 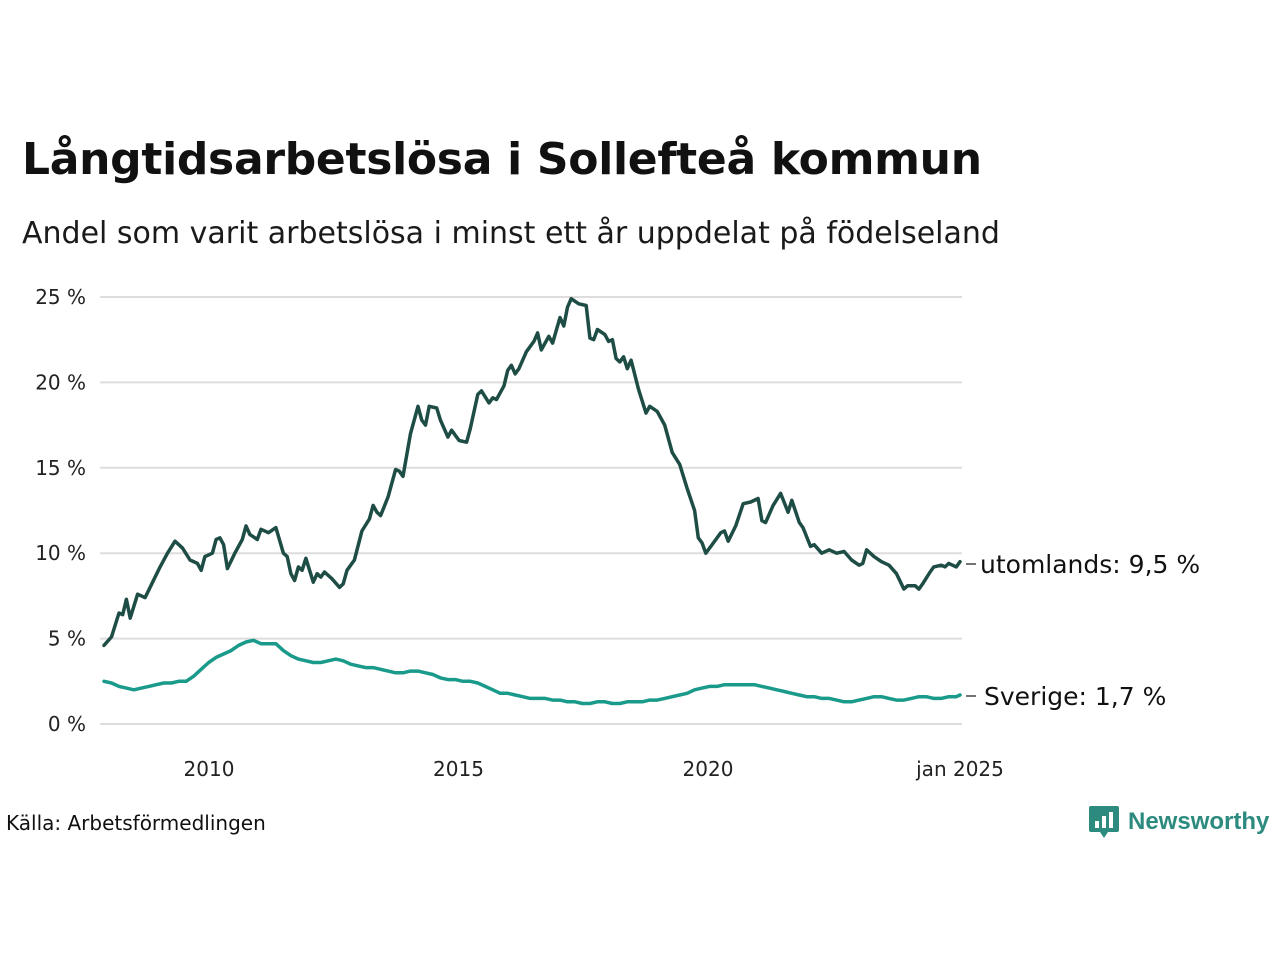 I want to click on newsworthy-logo: Newsworthy, so click(x=1178, y=822).